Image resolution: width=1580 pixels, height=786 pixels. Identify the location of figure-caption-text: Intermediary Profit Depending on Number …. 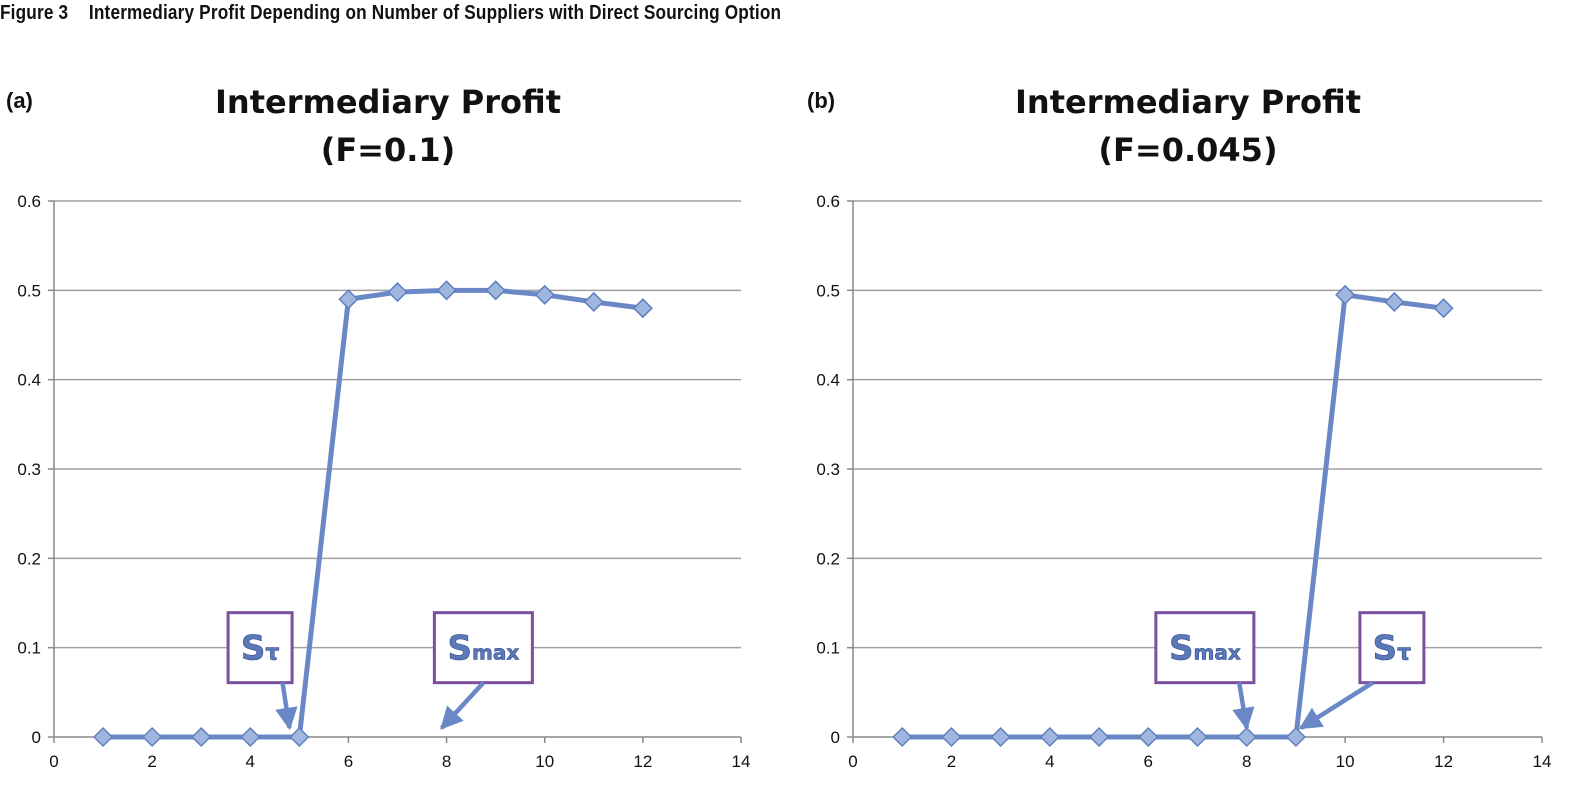
(435, 13).